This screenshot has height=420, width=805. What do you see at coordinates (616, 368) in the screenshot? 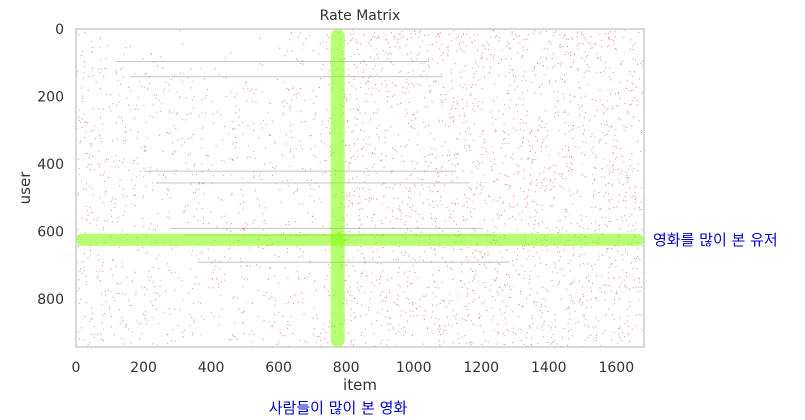
I see `x-tick-label: 1600` at bounding box center [616, 368].